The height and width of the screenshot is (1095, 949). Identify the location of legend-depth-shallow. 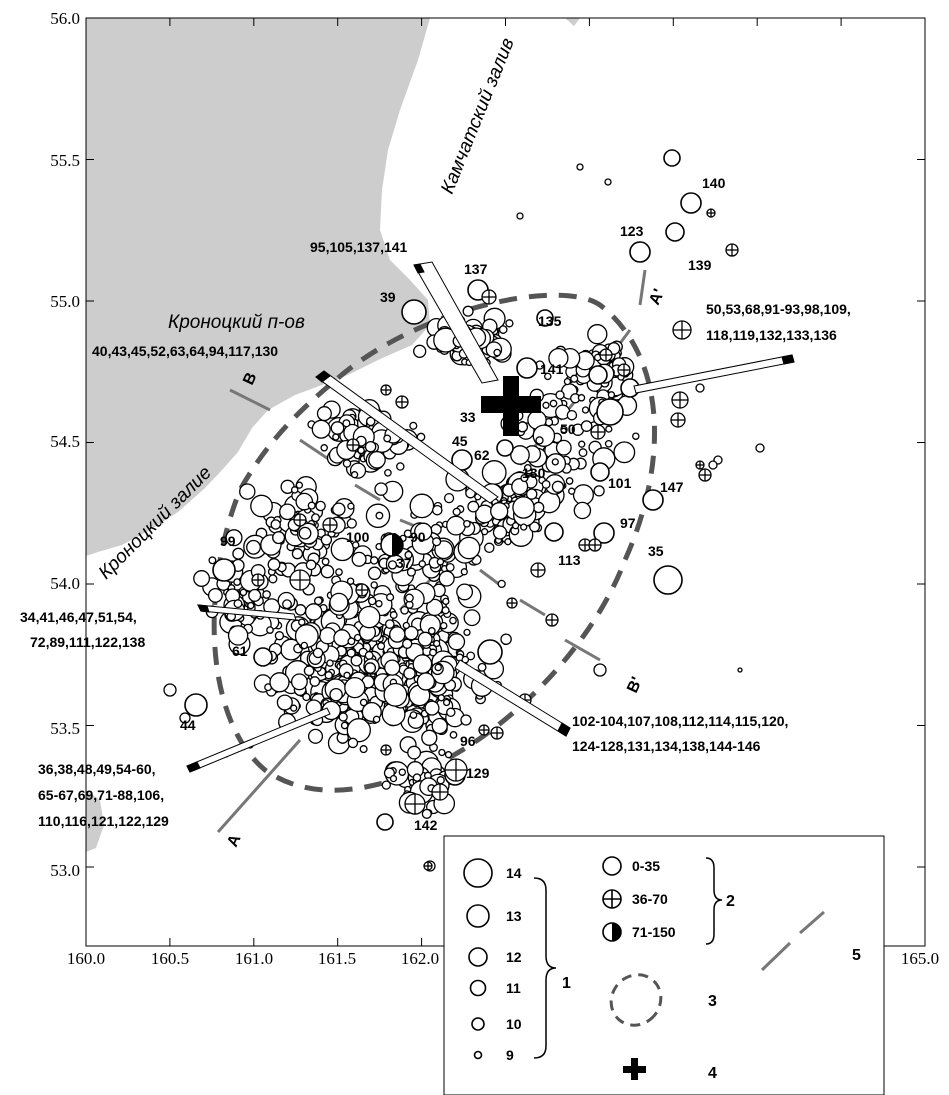
(612, 866).